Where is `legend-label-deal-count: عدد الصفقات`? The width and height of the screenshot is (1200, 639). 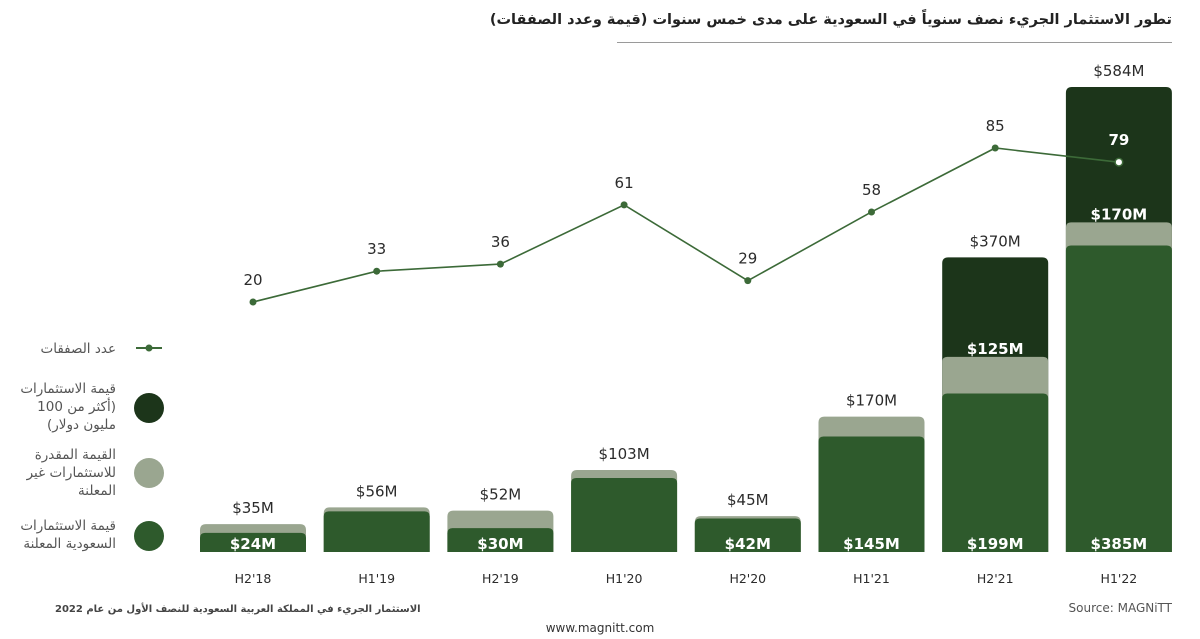
legend-label-deal-count: عدد الصفقات is located at coordinates (78, 349).